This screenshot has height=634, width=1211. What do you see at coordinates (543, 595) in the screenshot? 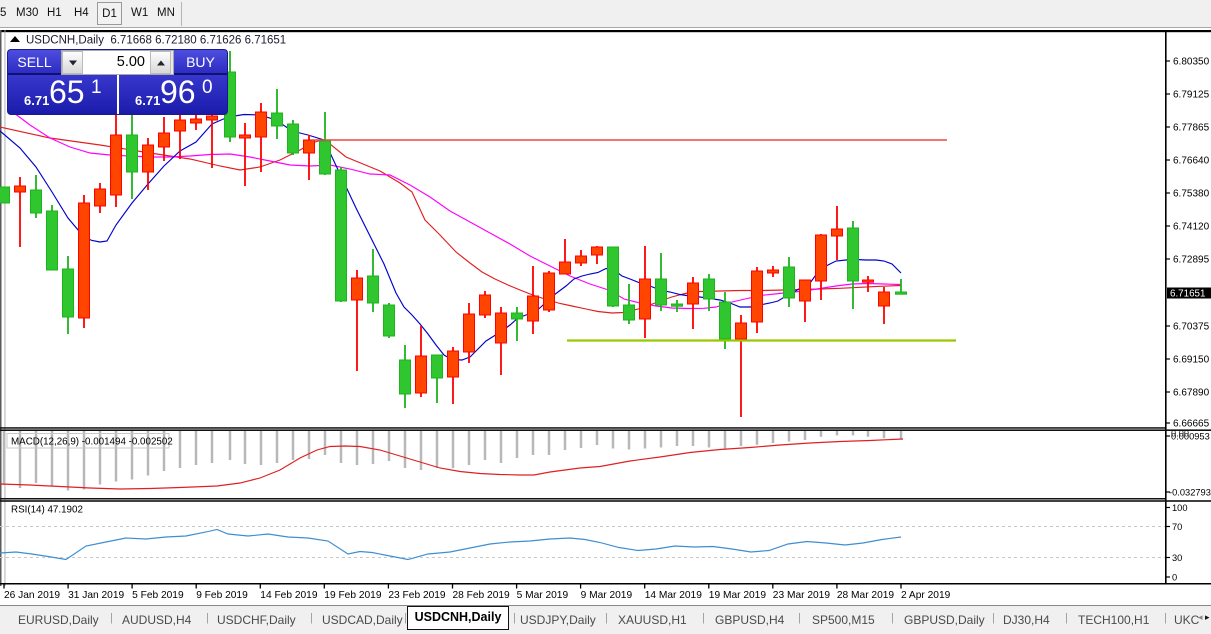
I see `svg-text: 5 Mar 2019` at bounding box center [543, 595].